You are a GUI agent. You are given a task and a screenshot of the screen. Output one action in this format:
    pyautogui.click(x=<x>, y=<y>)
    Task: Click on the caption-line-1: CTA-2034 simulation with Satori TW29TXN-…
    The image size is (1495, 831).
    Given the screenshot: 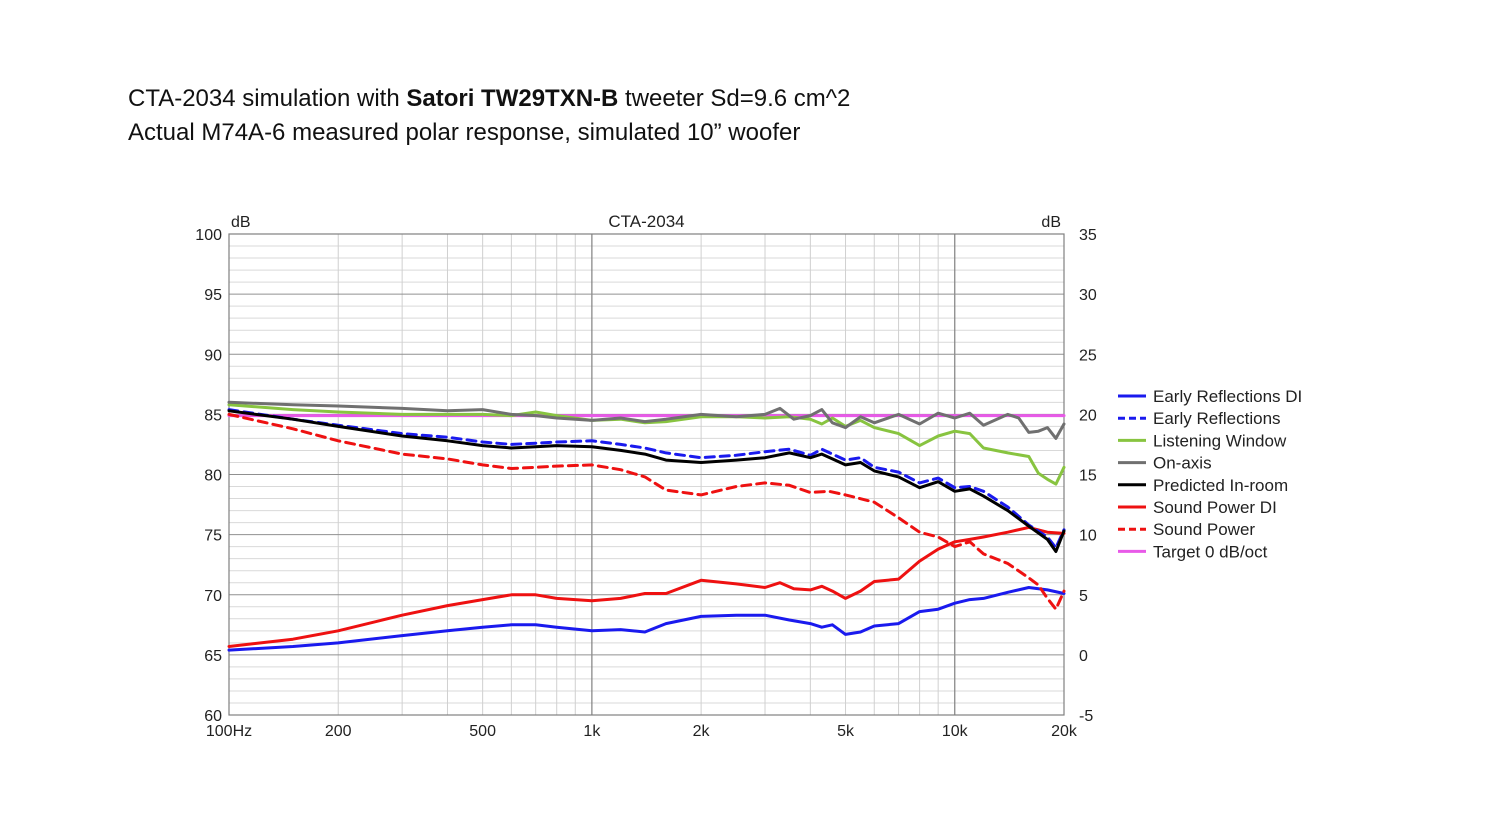 What is the action you would take?
    pyautogui.click(x=489, y=99)
    